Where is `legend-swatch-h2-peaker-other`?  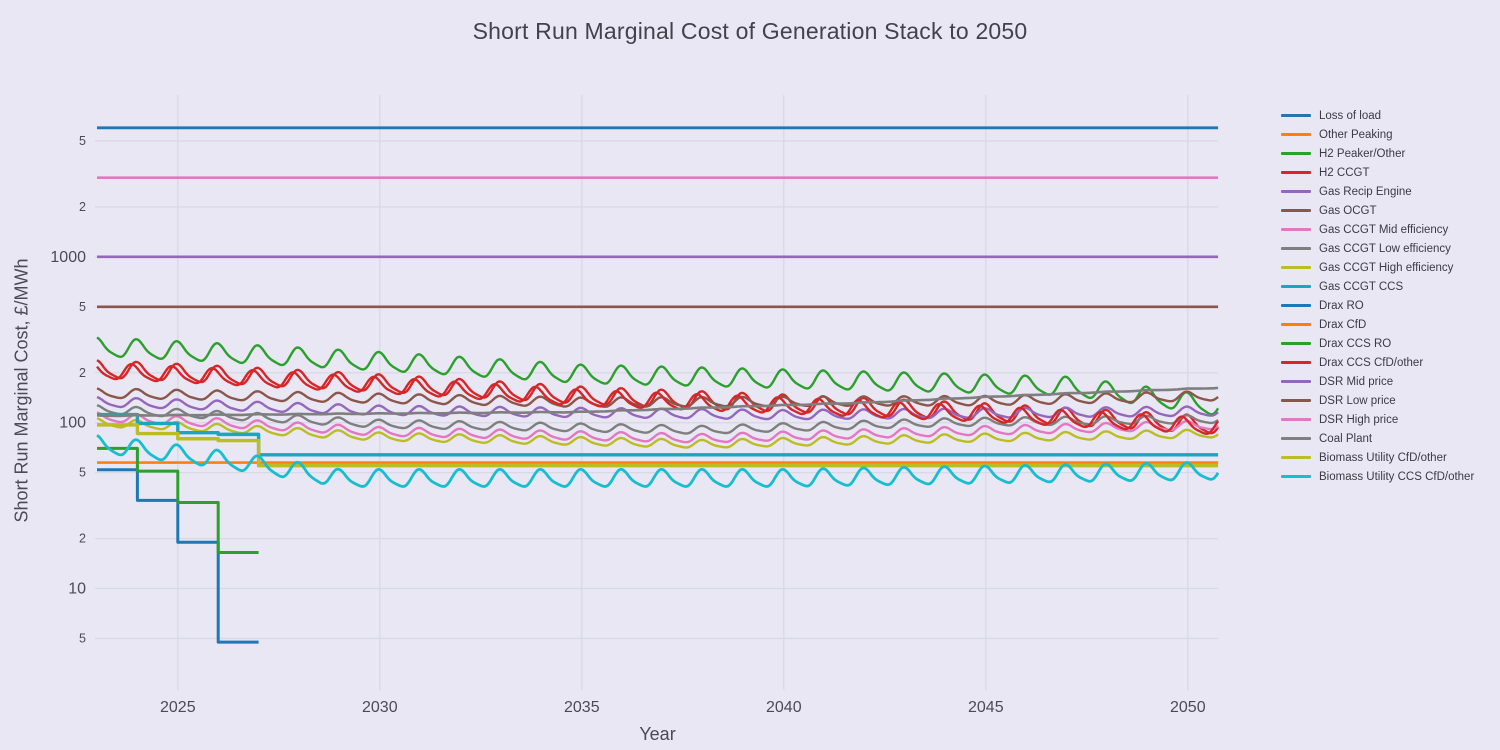 legend-swatch-h2-peaker-other is located at coordinates (1296, 153).